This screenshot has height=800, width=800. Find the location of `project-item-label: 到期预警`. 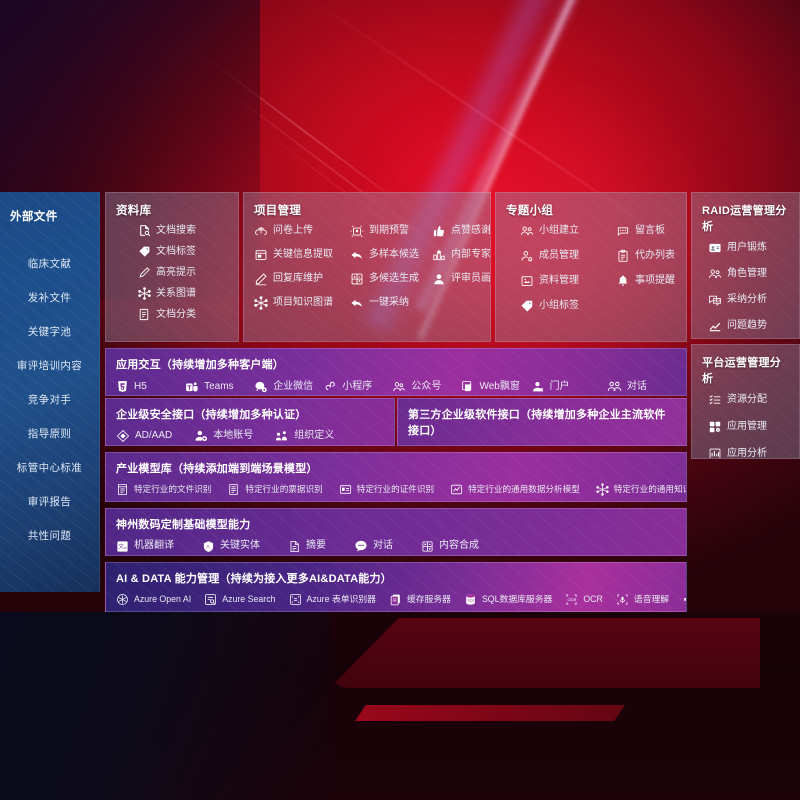

project-item-label: 到期预警 is located at coordinates (389, 230).